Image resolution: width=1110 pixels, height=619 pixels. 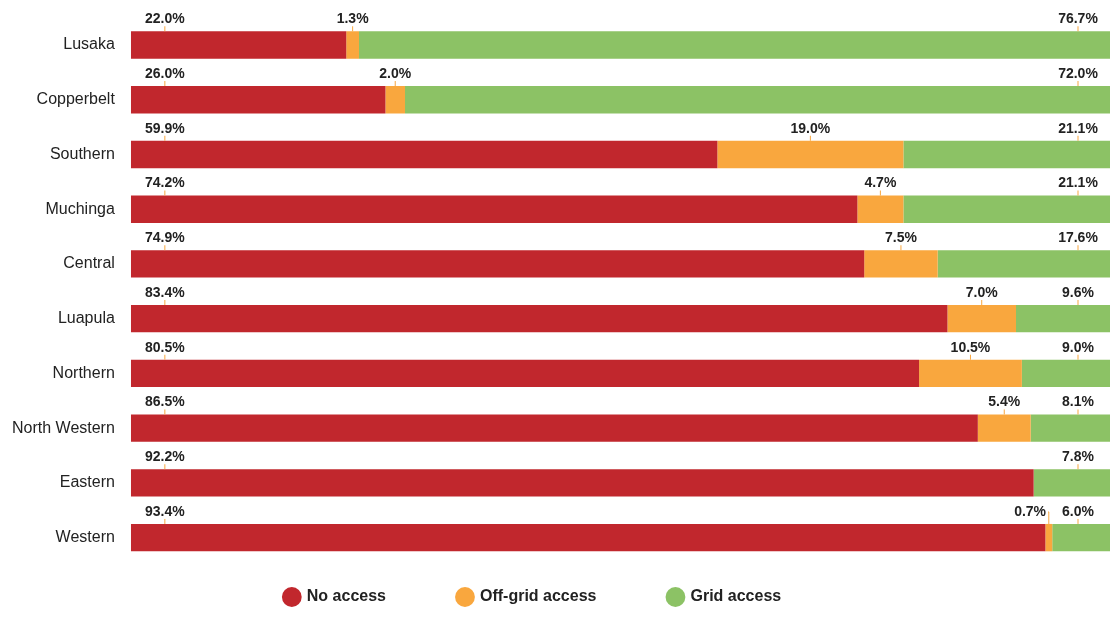 What do you see at coordinates (353, 18) in the screenshot?
I see `data-label: 1.3%` at bounding box center [353, 18].